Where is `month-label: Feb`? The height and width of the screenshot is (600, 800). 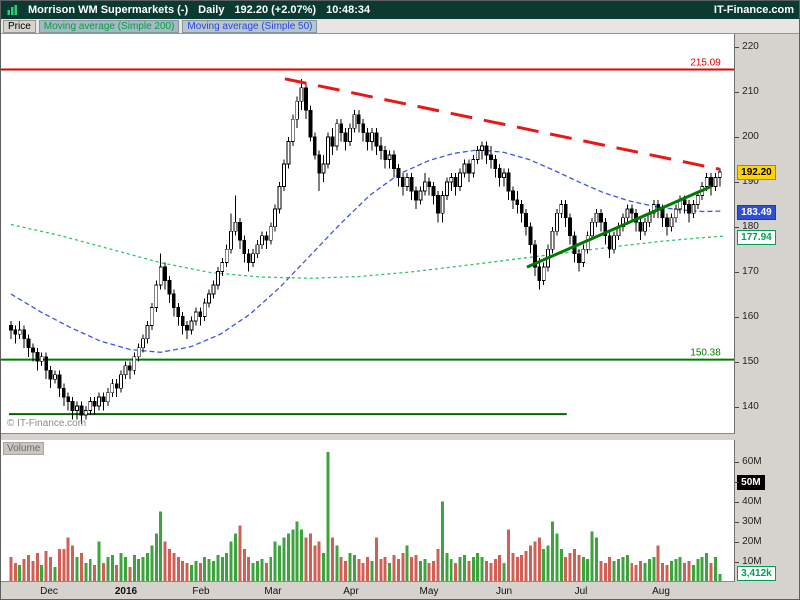 month-label: Feb is located at coordinates (201, 591).